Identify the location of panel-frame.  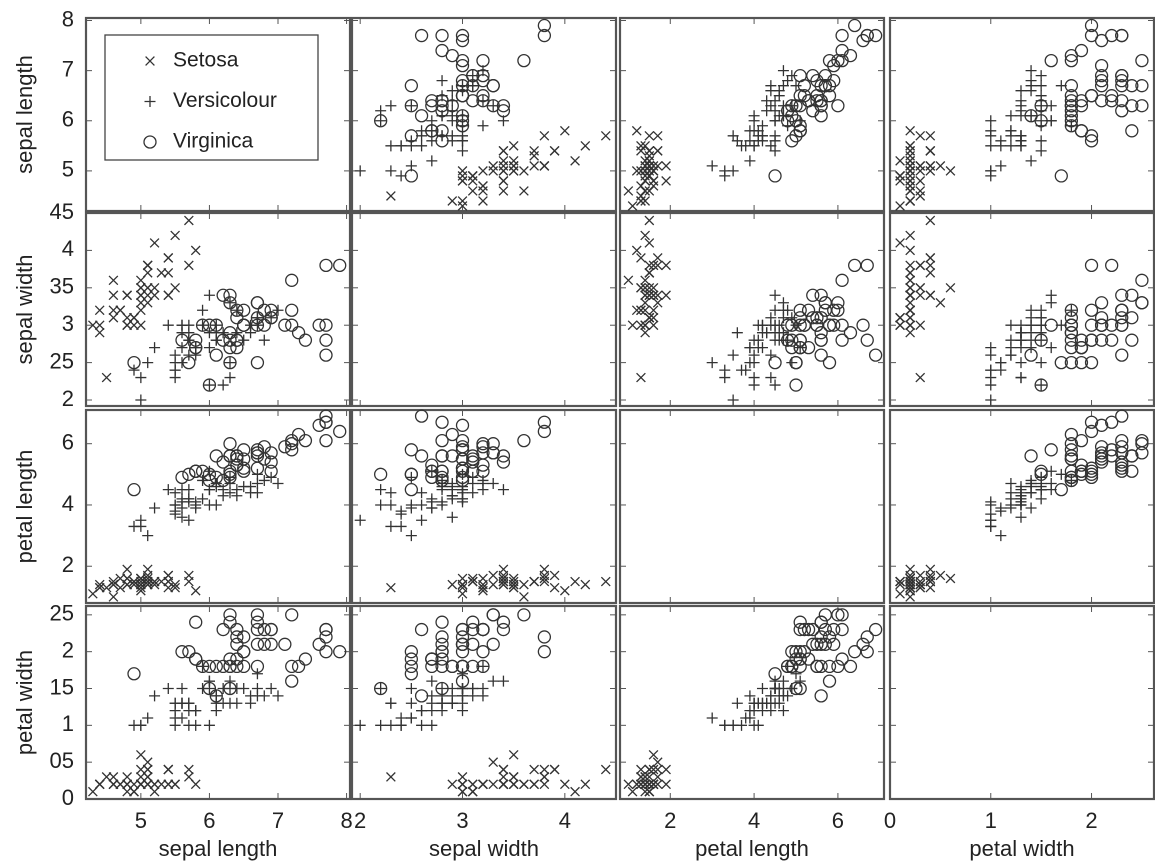
(484, 506).